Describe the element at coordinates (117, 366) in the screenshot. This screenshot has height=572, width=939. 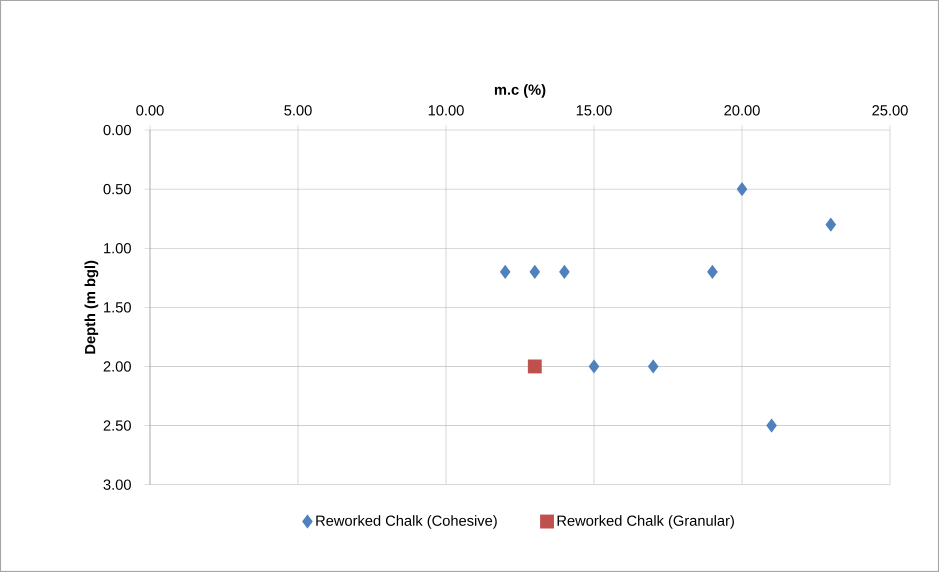
I see `y-tick-label: 2.00` at that location.